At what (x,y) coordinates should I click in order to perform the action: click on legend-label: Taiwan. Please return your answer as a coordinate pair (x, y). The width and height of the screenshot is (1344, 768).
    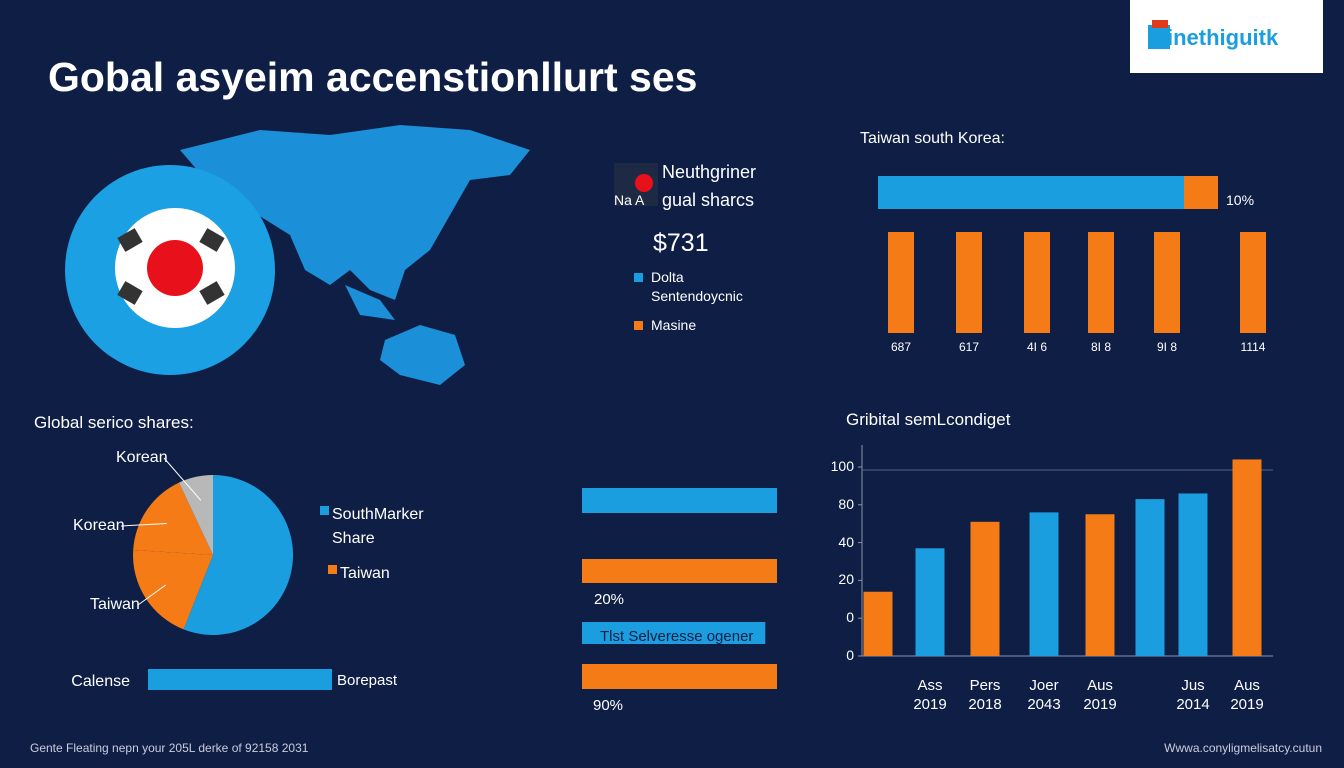
    Looking at the image, I should click on (365, 573).